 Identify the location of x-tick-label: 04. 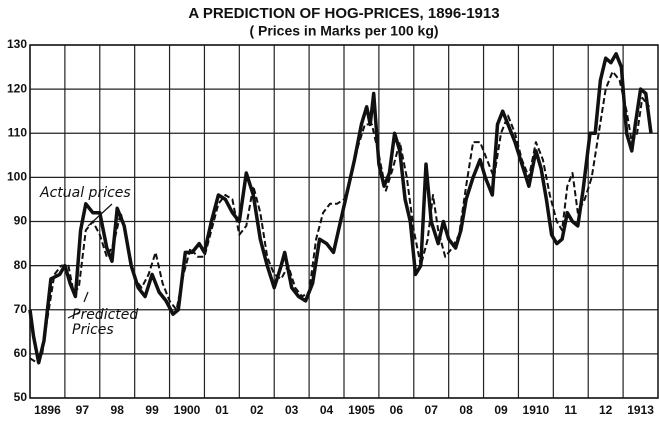
(327, 410).